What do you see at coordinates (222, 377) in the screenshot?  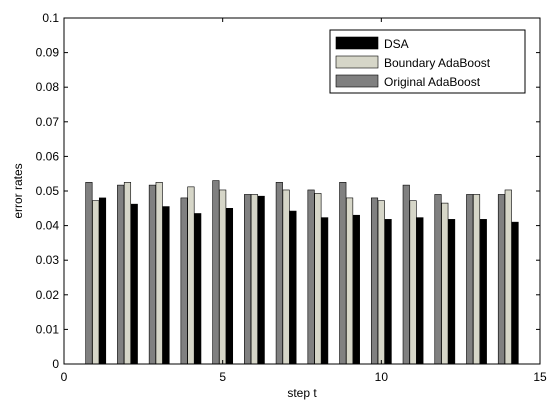 I see `x-tick-label: 5` at bounding box center [222, 377].